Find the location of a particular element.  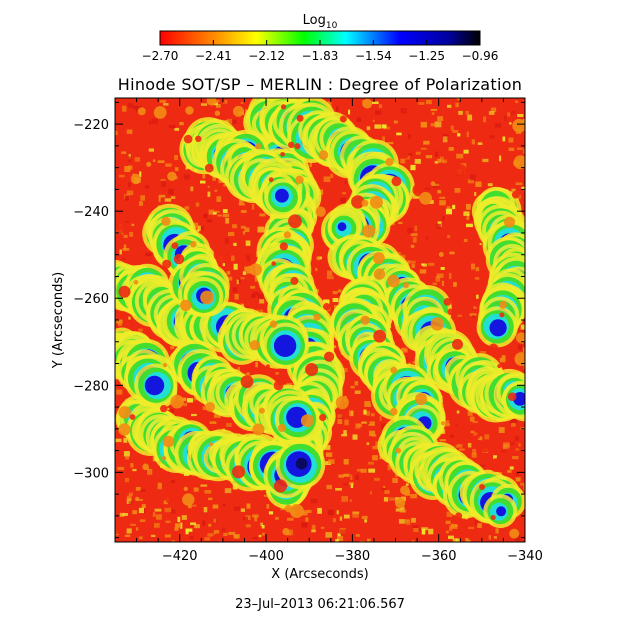

observation-timestamp: 23–Jul–2013 06:21:06.567 is located at coordinates (320, 604).